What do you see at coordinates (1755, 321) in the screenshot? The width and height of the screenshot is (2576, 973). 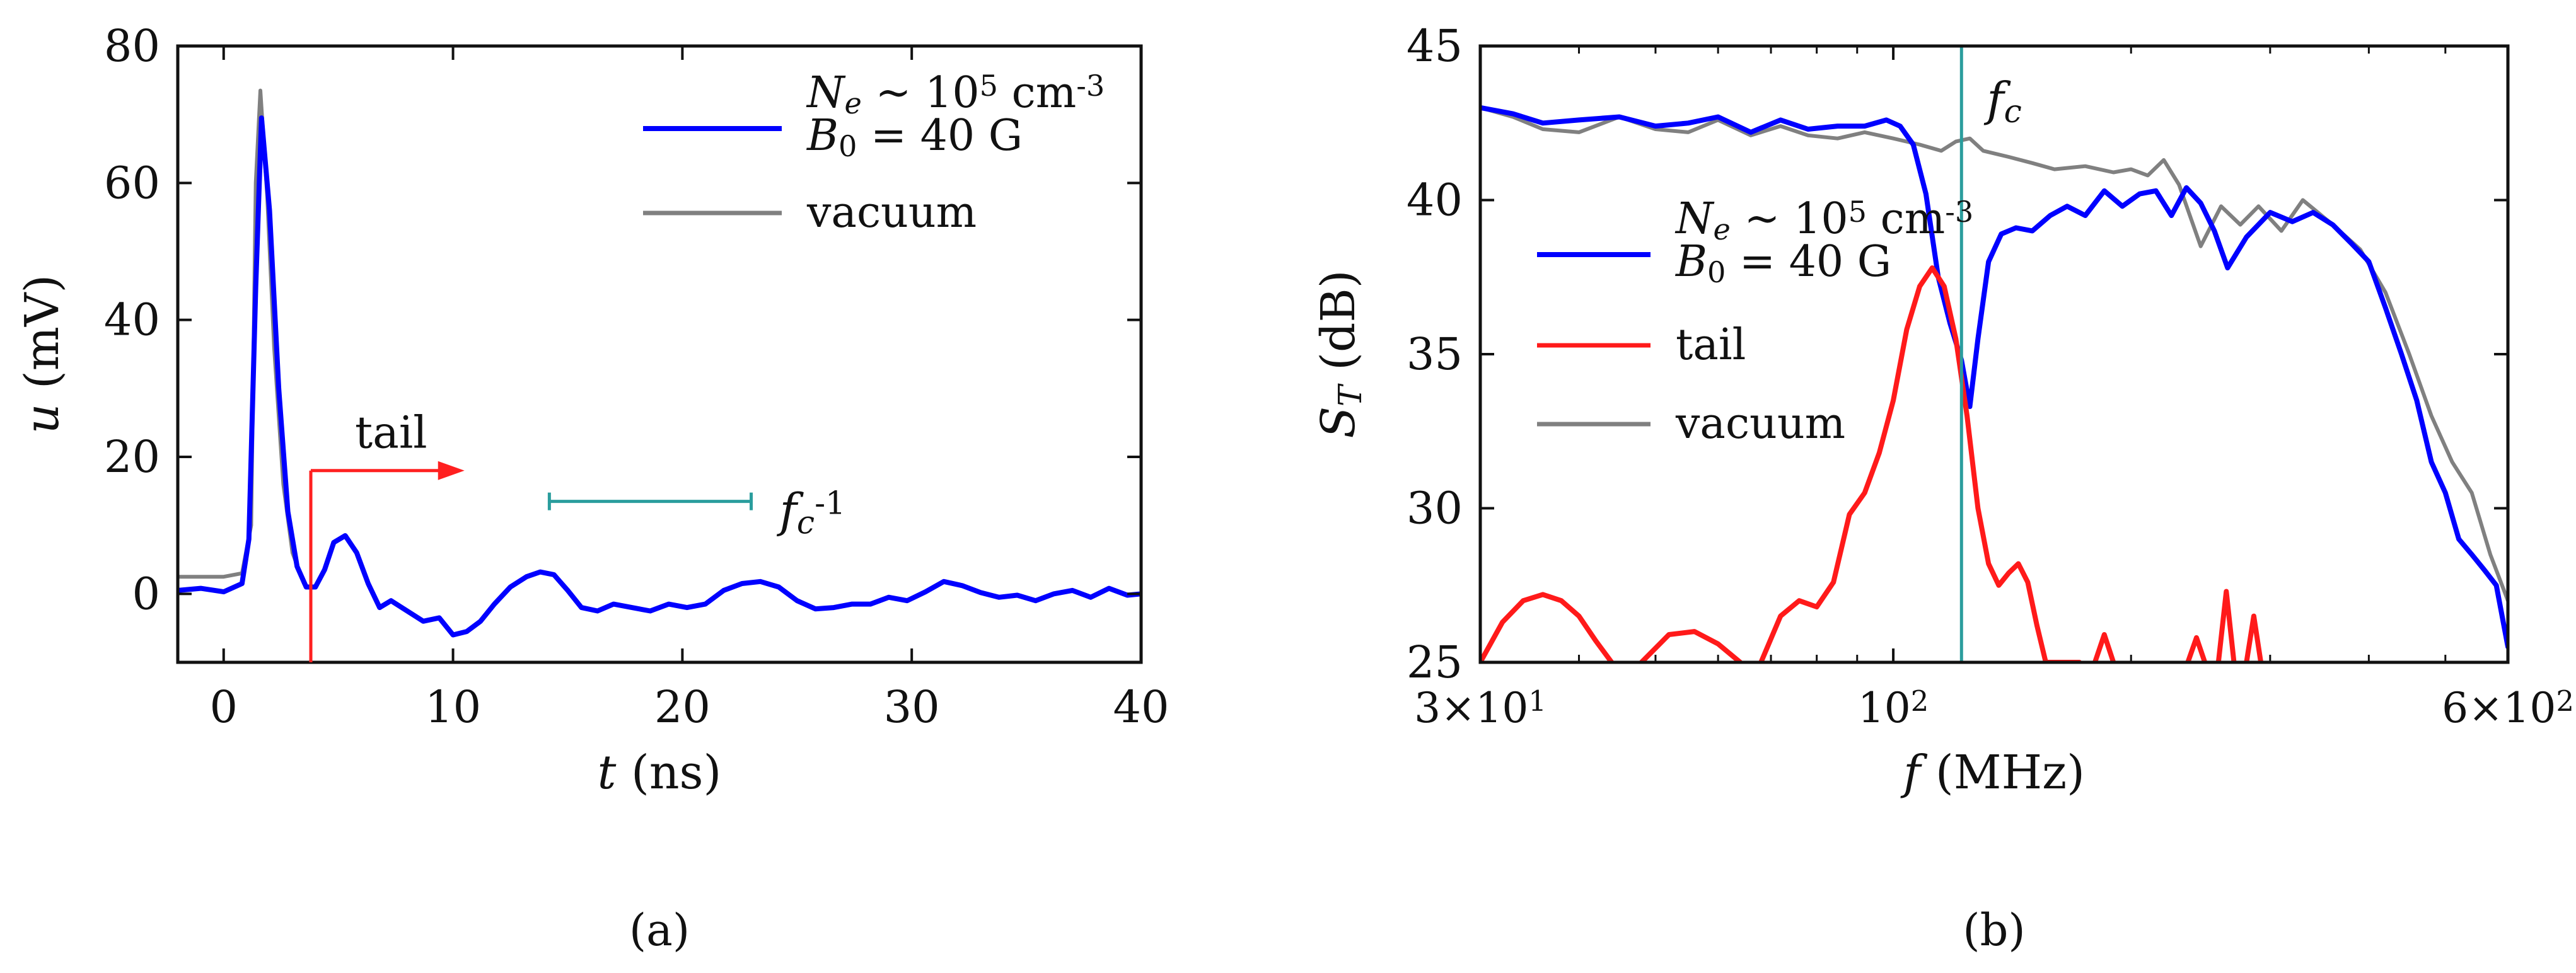 I see `legend: Ne ~ 105 cm-3B0 = 40 G tail vacuum` at bounding box center [1755, 321].